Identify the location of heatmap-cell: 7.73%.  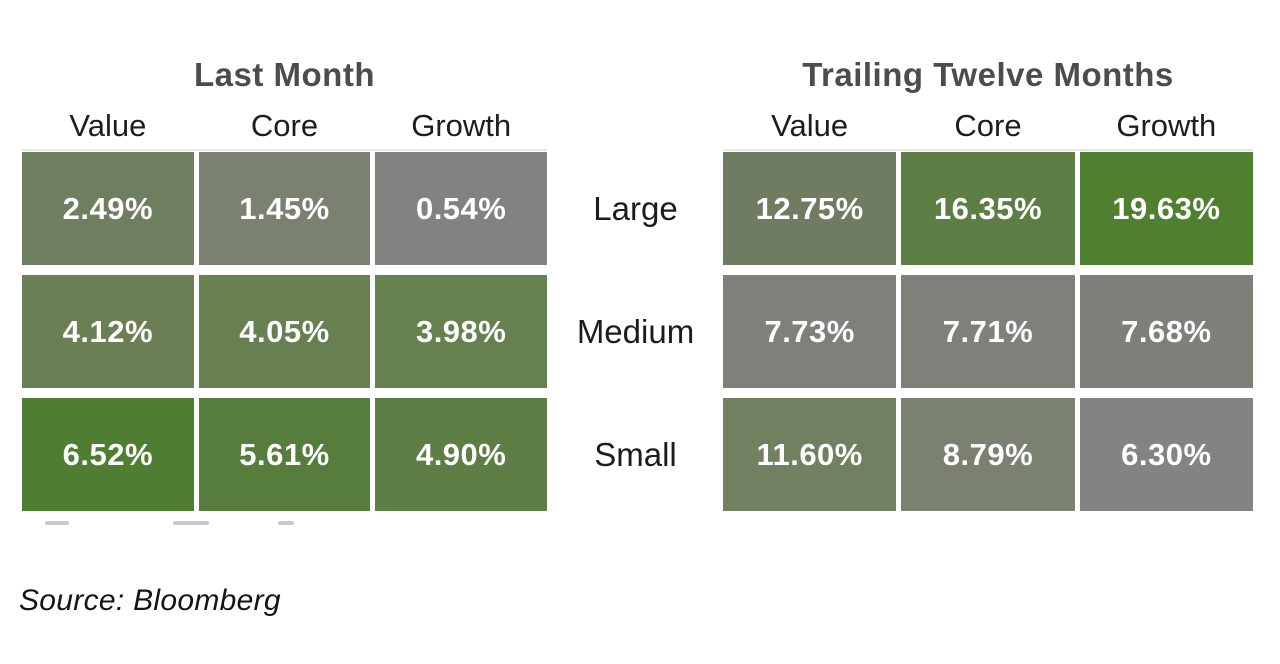
(810, 331).